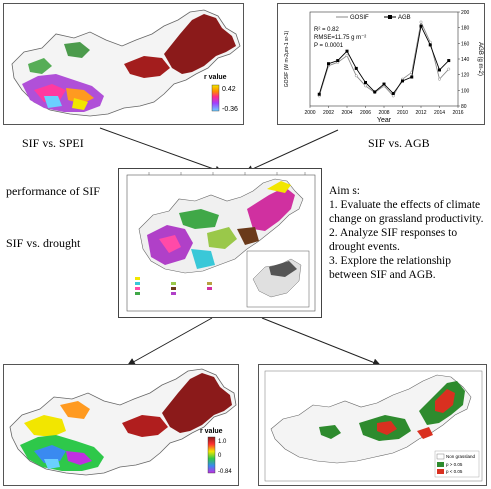 The image size is (491, 489). What do you see at coordinates (454, 464) in the screenshot?
I see `legend-p-gt: p > 0.05` at bounding box center [454, 464].